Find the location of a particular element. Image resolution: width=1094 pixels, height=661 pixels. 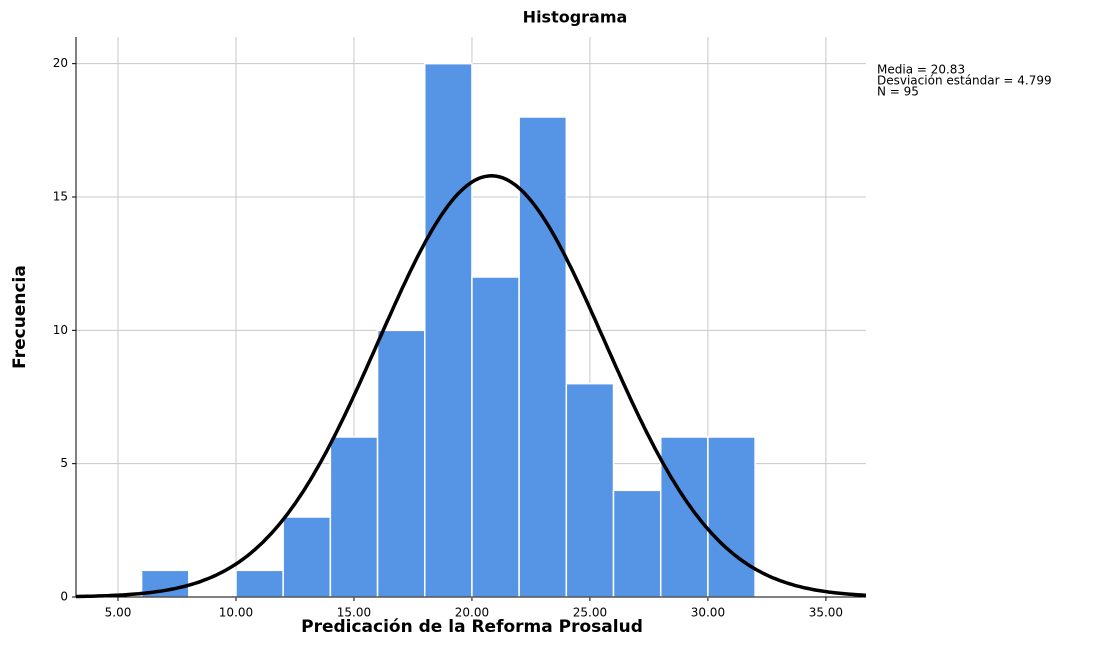

y-tick-label: 5 is located at coordinates (64, 463).